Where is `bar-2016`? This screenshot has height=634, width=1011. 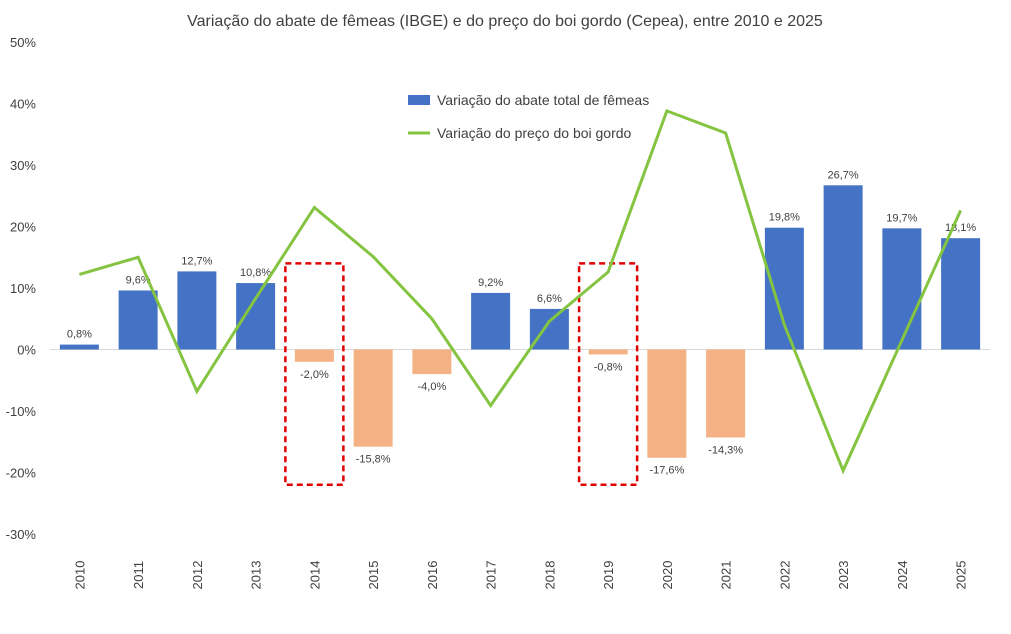 bar-2016 is located at coordinates (432, 362).